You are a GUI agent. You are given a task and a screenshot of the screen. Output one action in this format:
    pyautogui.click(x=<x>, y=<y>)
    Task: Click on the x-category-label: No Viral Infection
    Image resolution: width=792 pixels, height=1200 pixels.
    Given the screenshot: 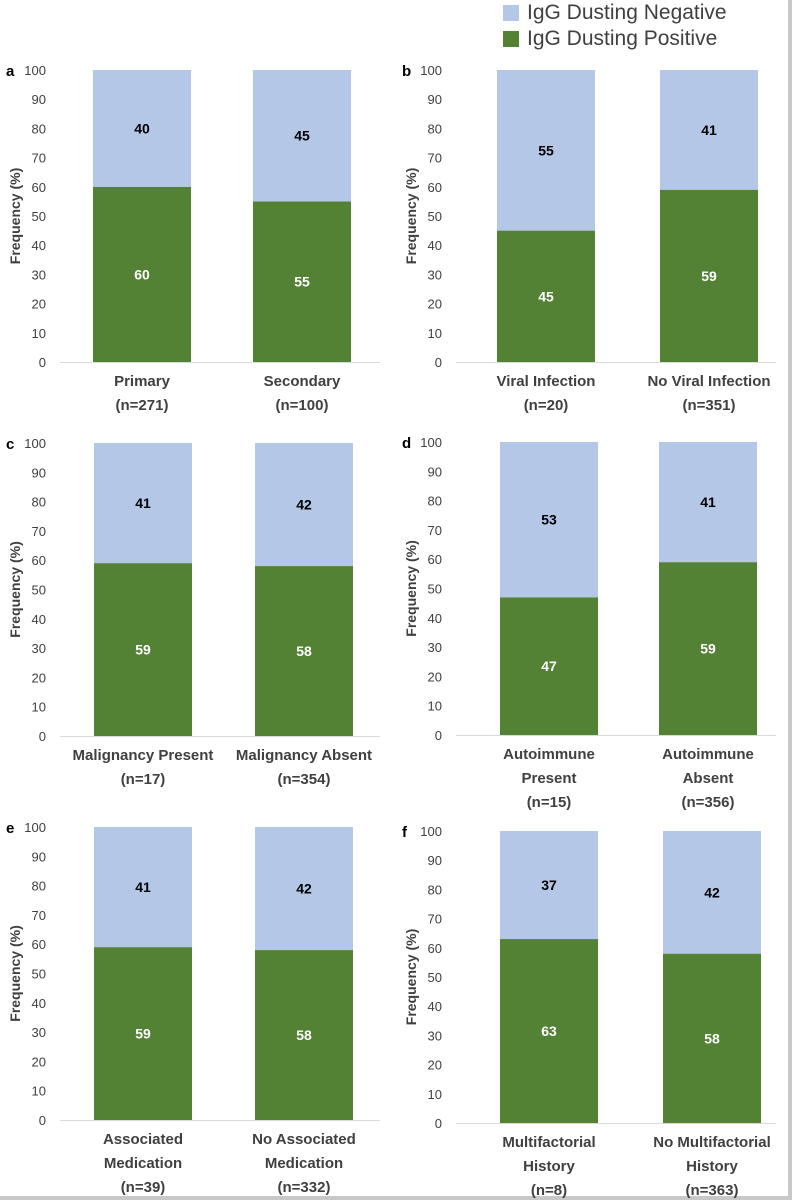 What is the action you would take?
    pyautogui.click(x=708, y=381)
    